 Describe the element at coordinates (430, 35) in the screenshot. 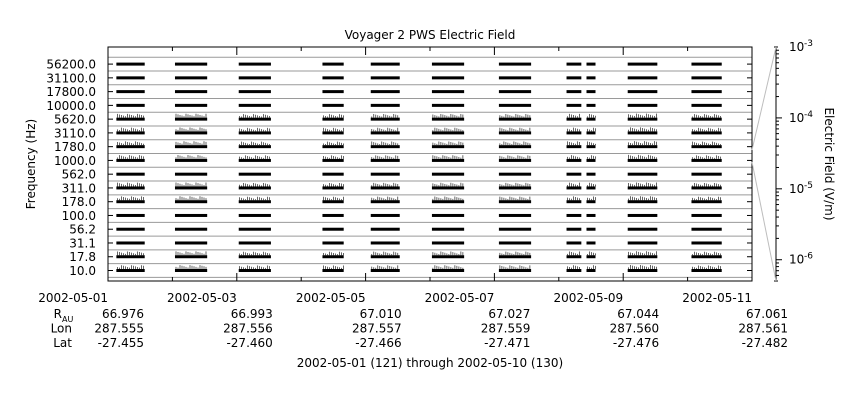

I see `chart-title: Voyager 2 PWS Electric Field` at that location.